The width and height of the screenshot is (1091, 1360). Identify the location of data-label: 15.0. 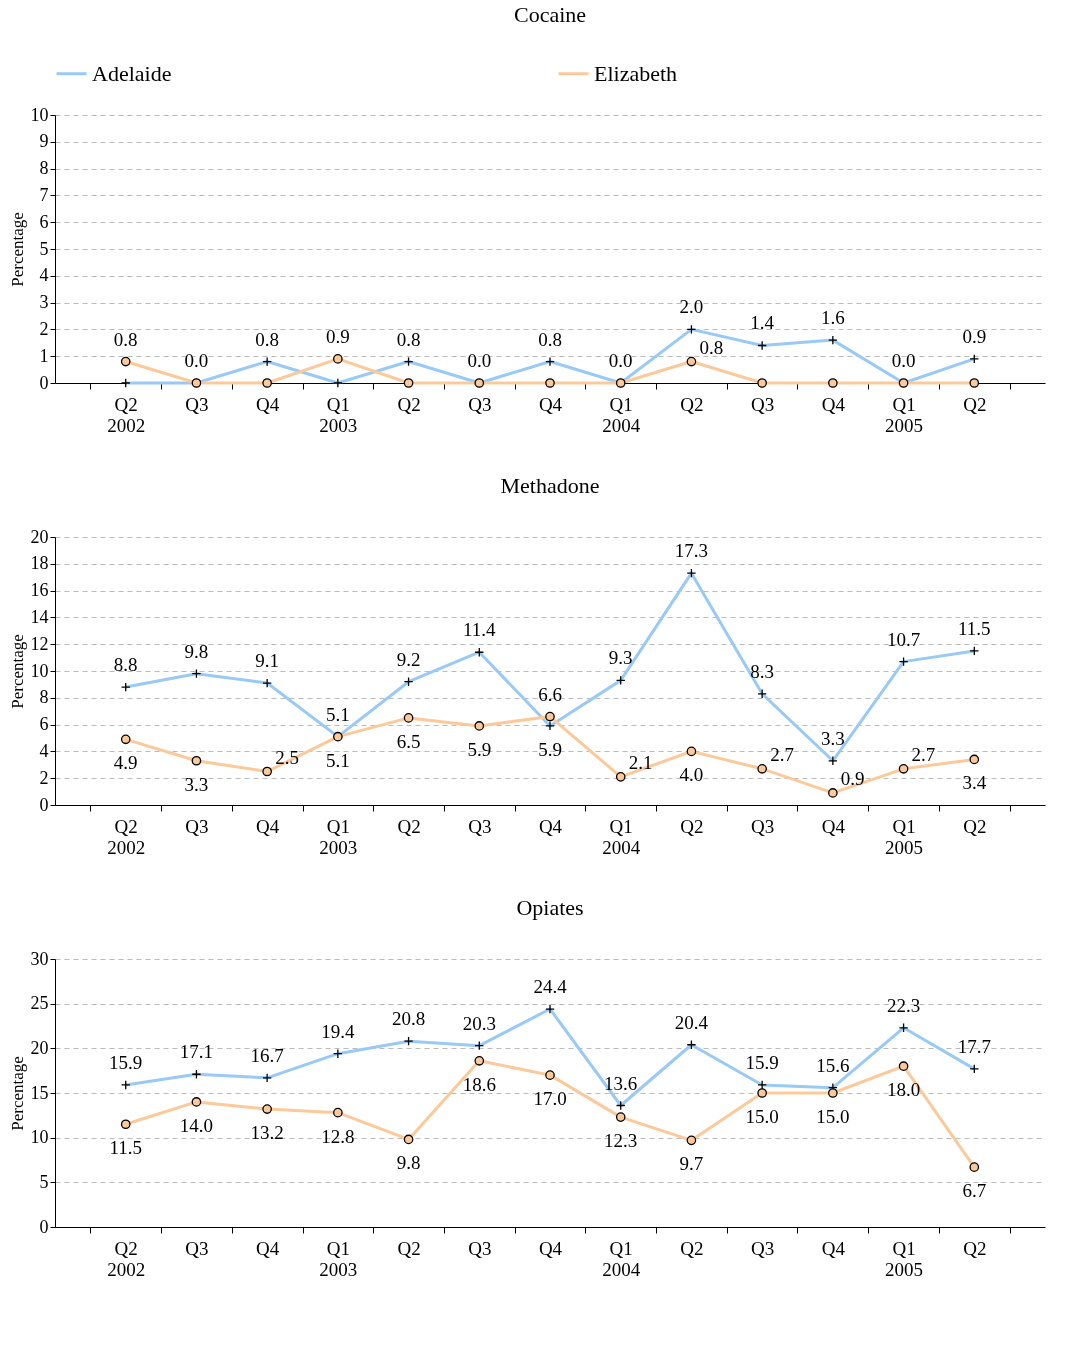
(833, 1116).